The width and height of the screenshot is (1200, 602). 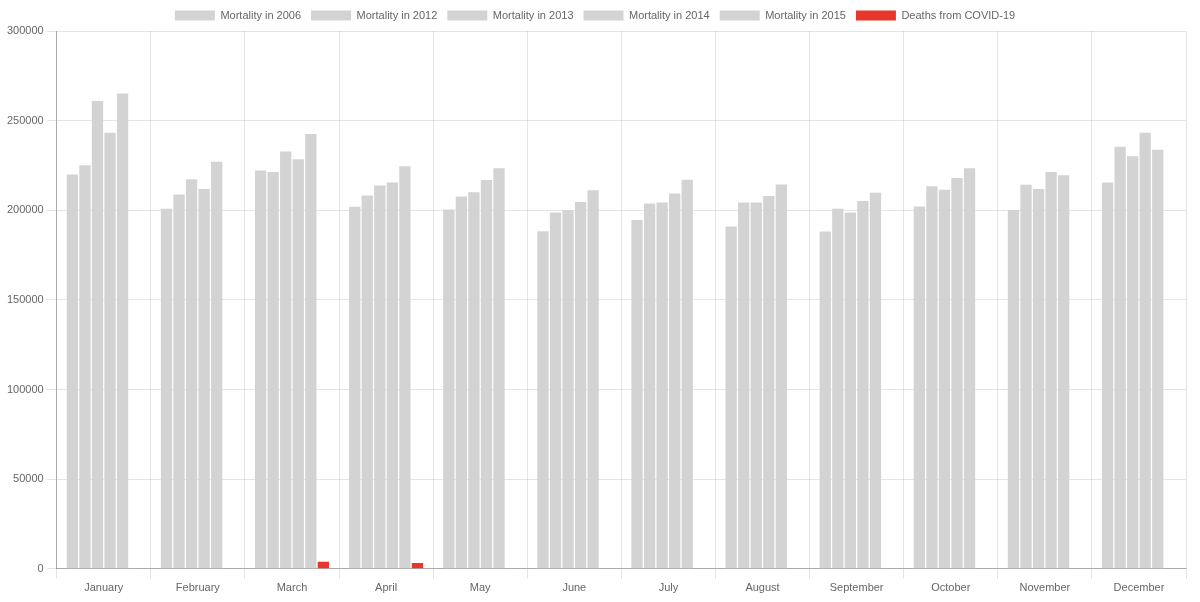 What do you see at coordinates (958, 14) in the screenshot?
I see `legend-label: Deaths from COVID-19` at bounding box center [958, 14].